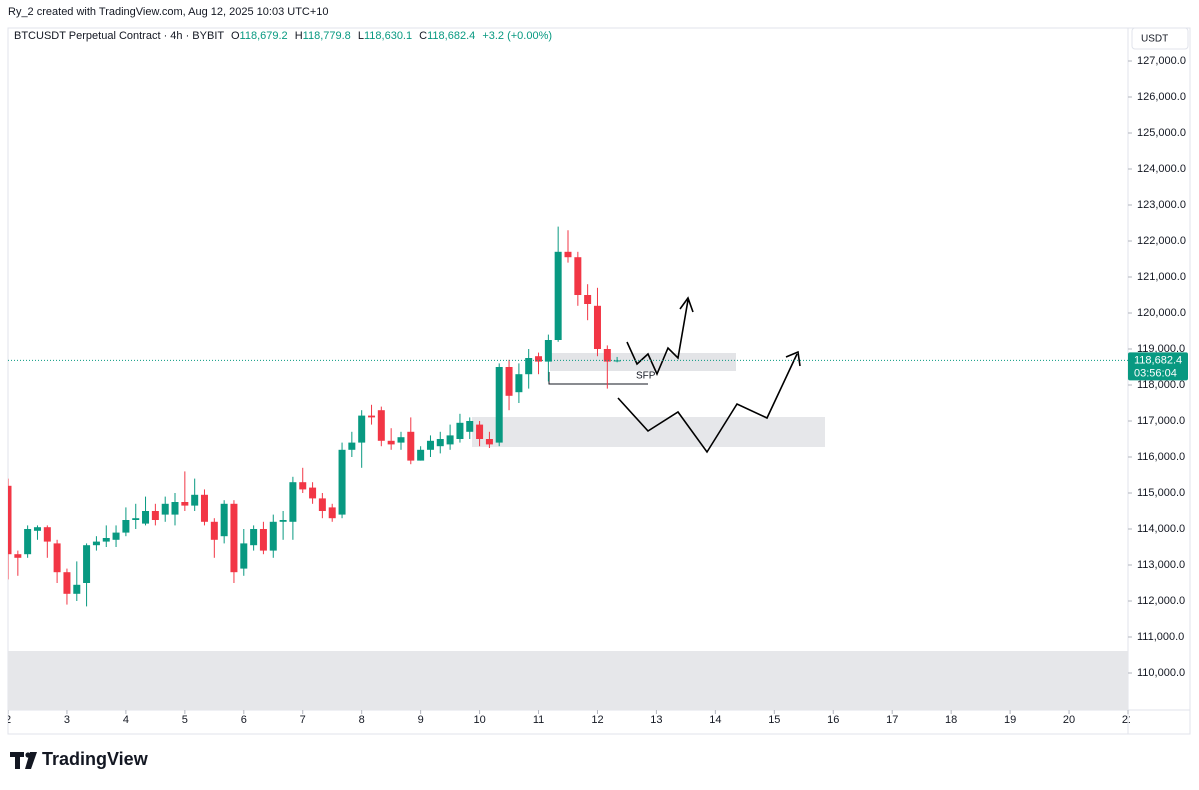 This screenshot has width=1199, height=790. I want to click on x-tick-label: 15, so click(774, 720).